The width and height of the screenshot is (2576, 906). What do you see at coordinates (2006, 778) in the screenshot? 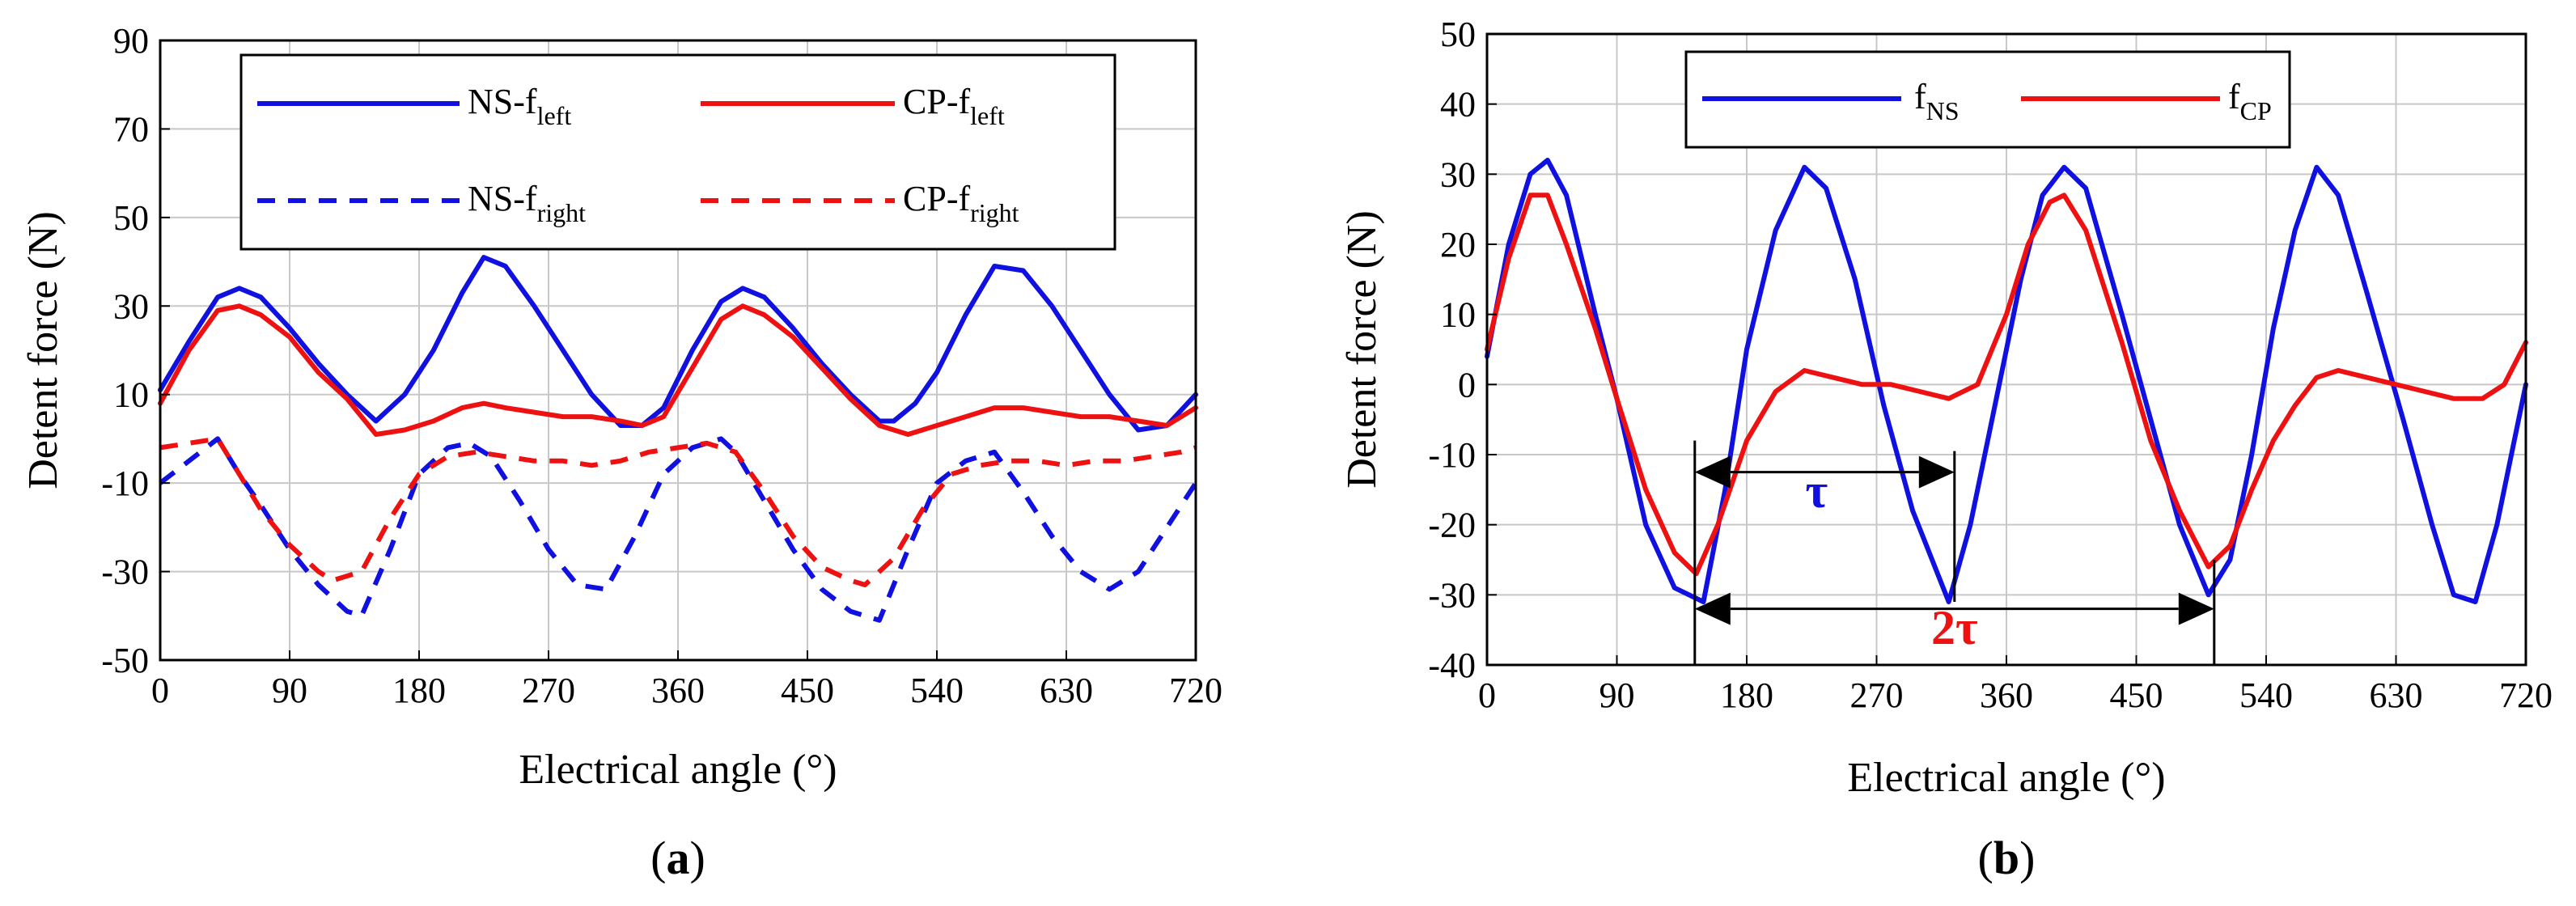
I see `x-axis-label-b: Electrical angle (°)` at bounding box center [2006, 778].